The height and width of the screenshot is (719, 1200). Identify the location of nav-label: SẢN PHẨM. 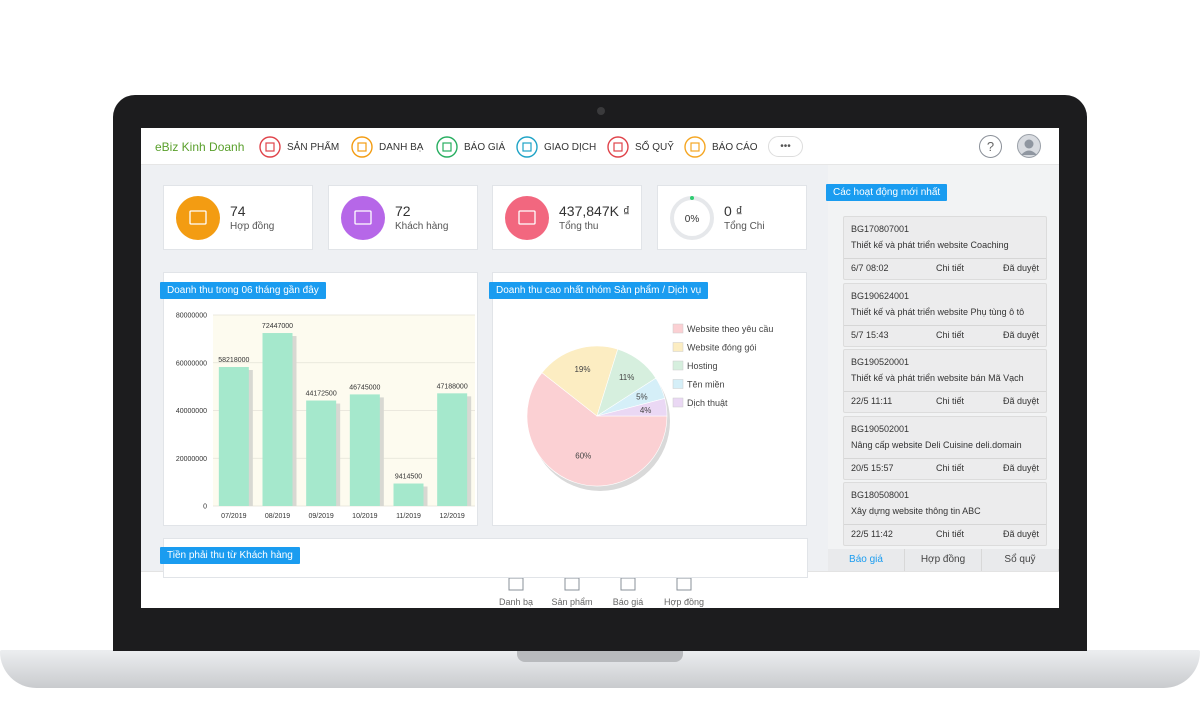
(313, 147).